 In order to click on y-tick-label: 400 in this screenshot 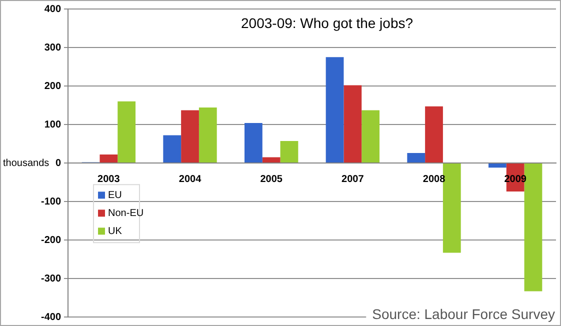, I will do `click(53, 9)`.